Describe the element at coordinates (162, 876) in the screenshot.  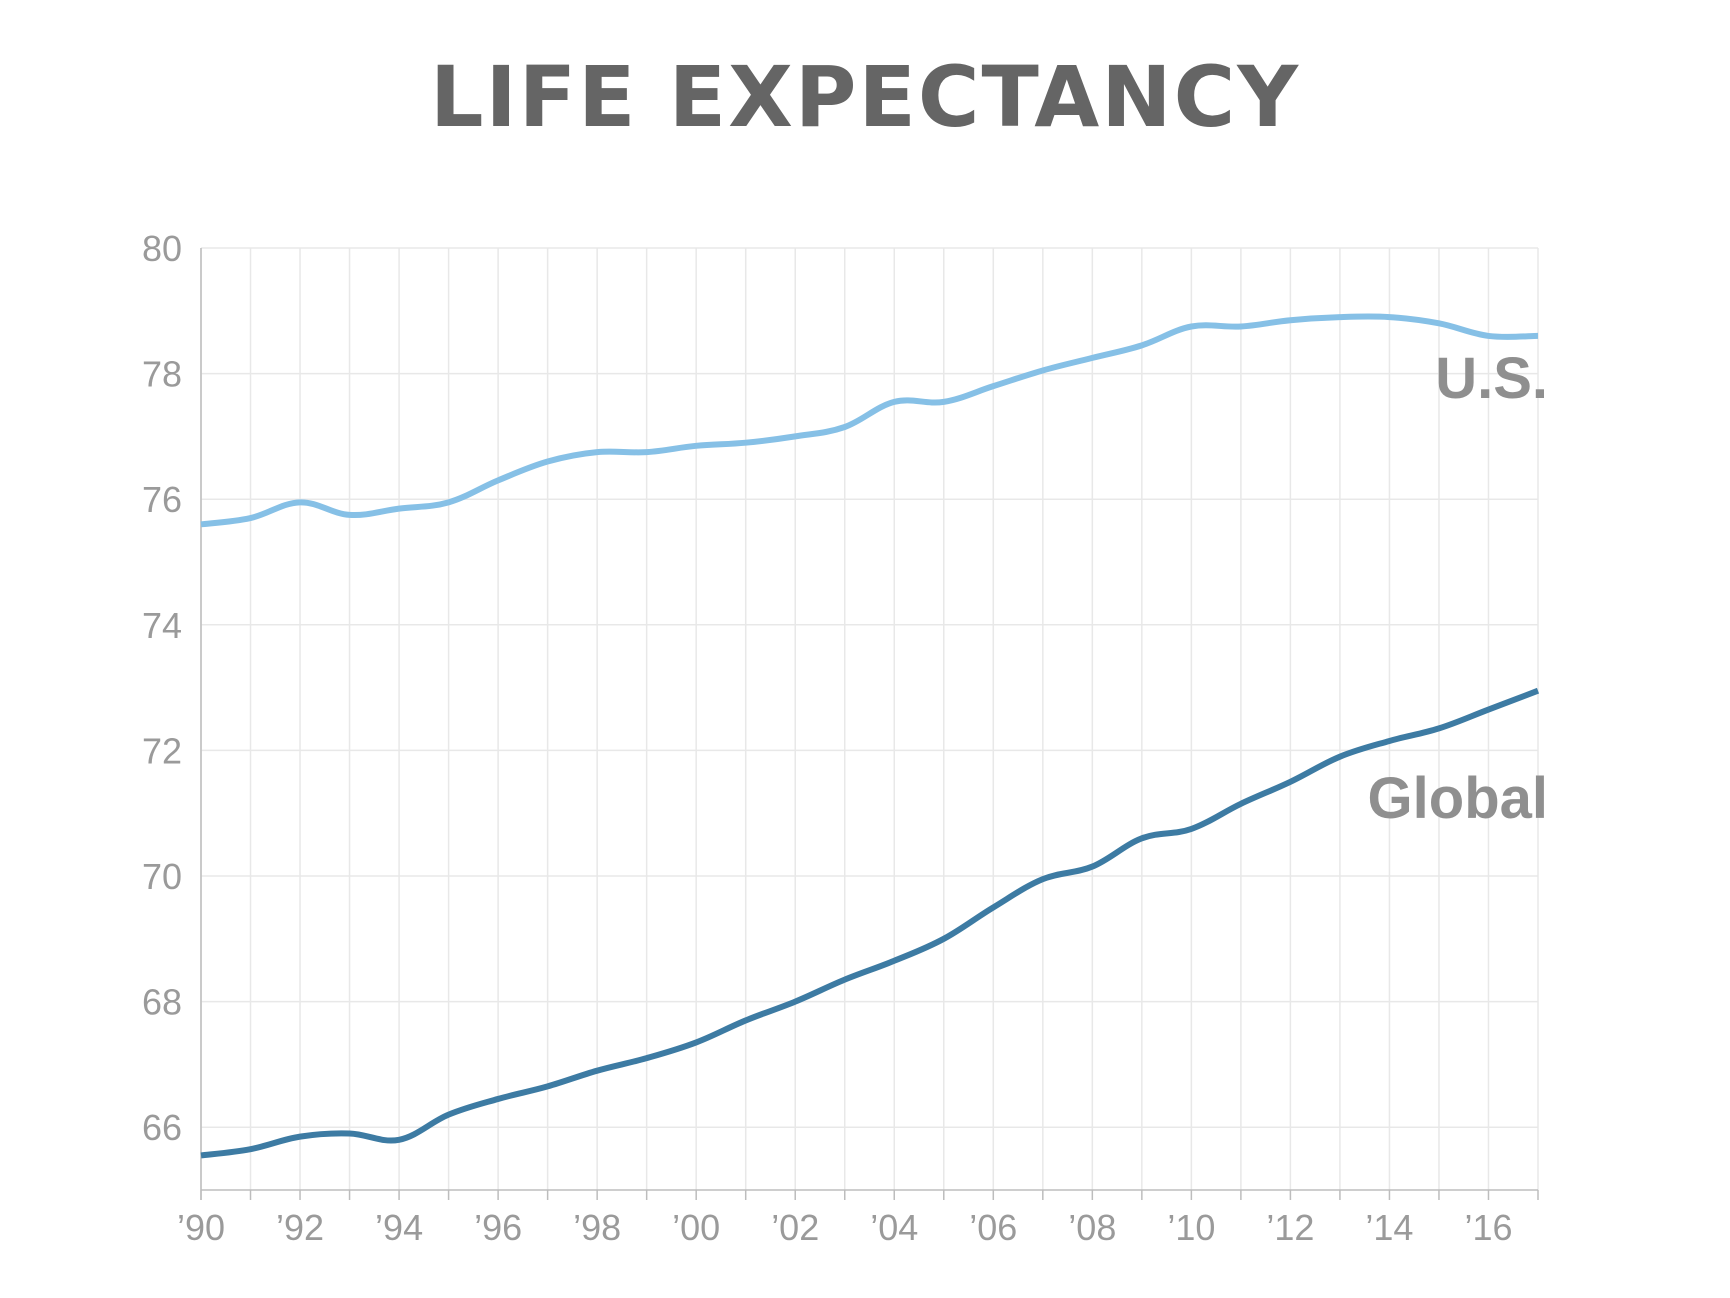
I see `y-tick-label: 70` at that location.